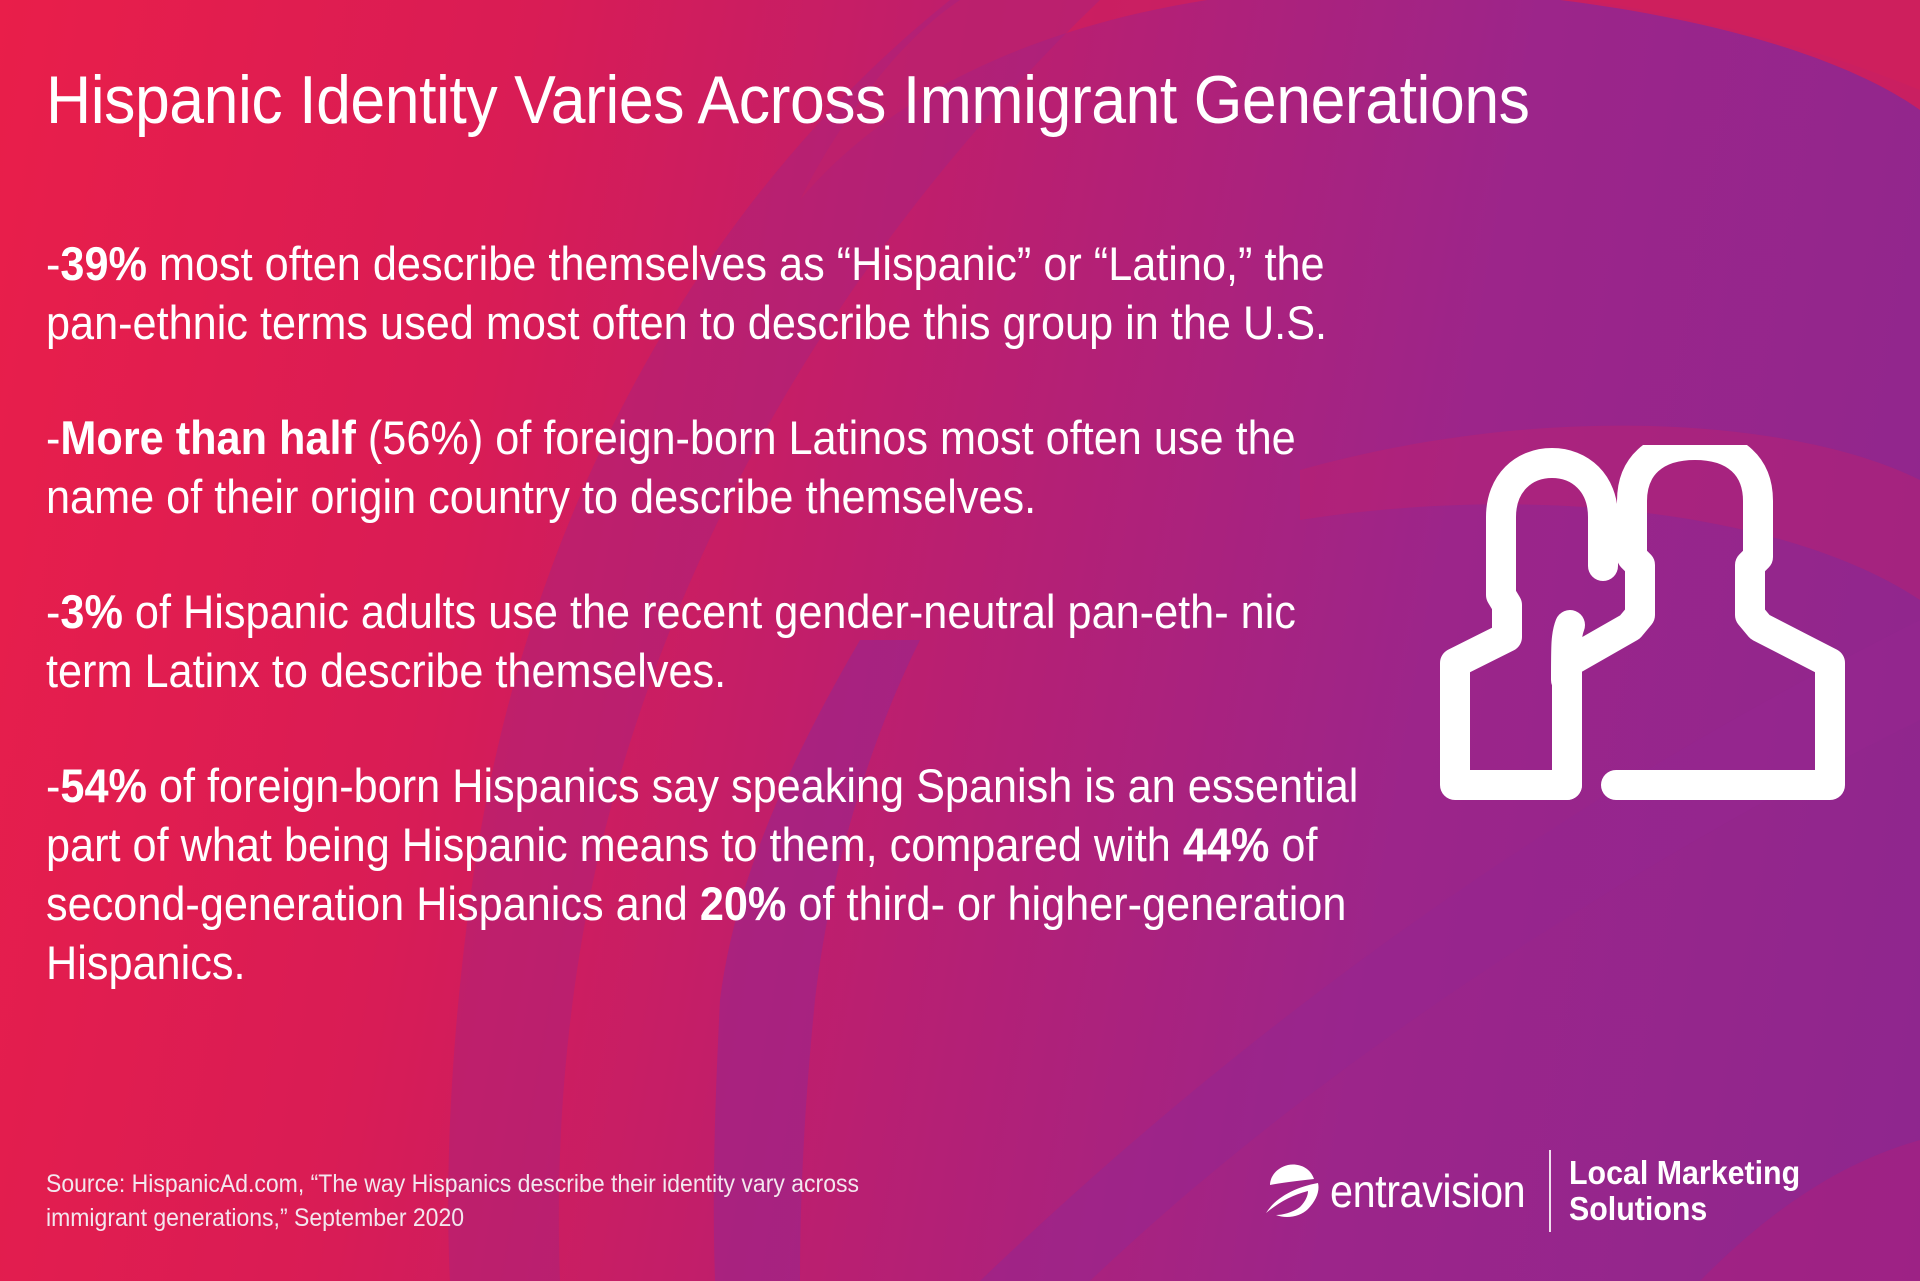 The height and width of the screenshot is (1281, 1920). I want to click on stat-highlight: 20%, so click(743, 903).